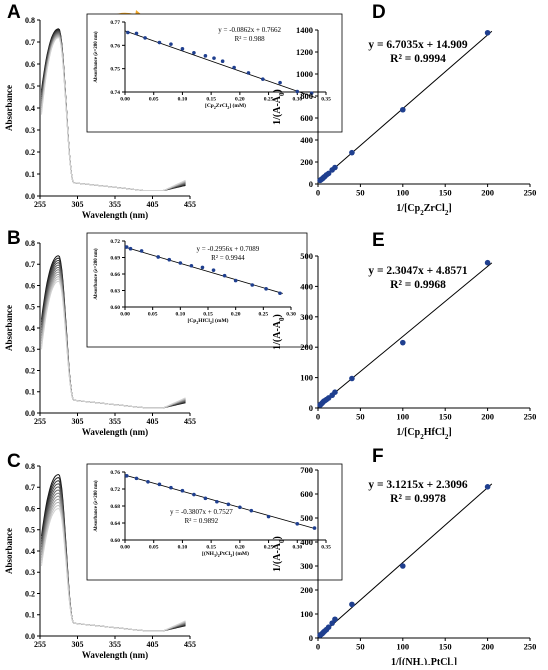  Describe the element at coordinates (306, 256) in the screenshot. I see `y-tick-label: 500` at that location.